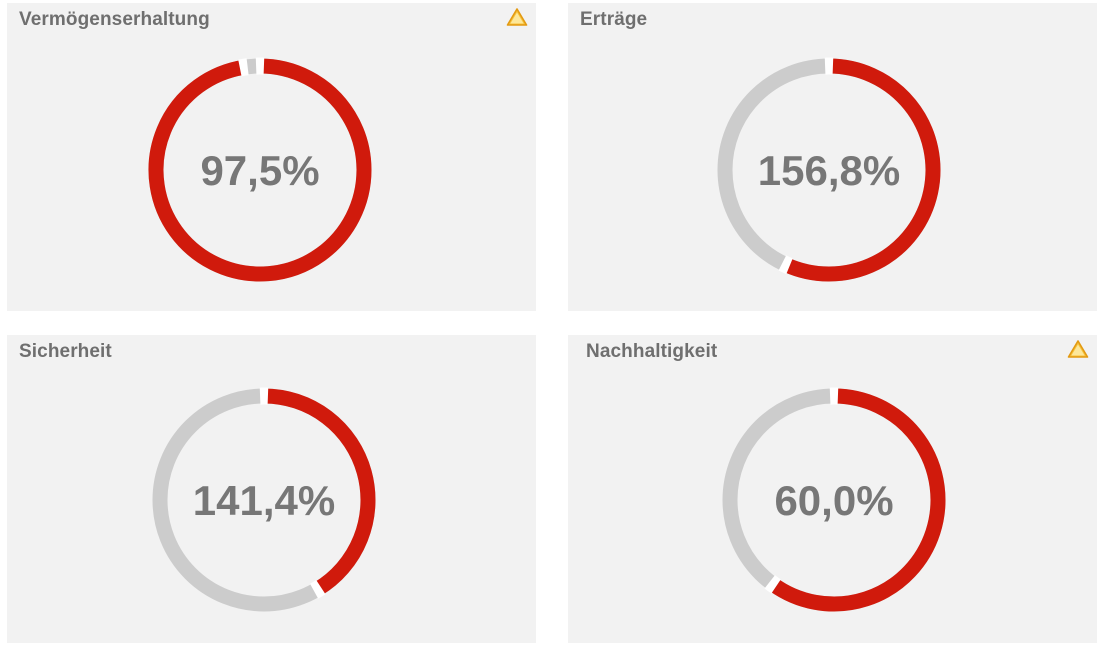 This screenshot has width=1100, height=649. I want to click on panel-title: Vermögenserhaltung, so click(114, 19).